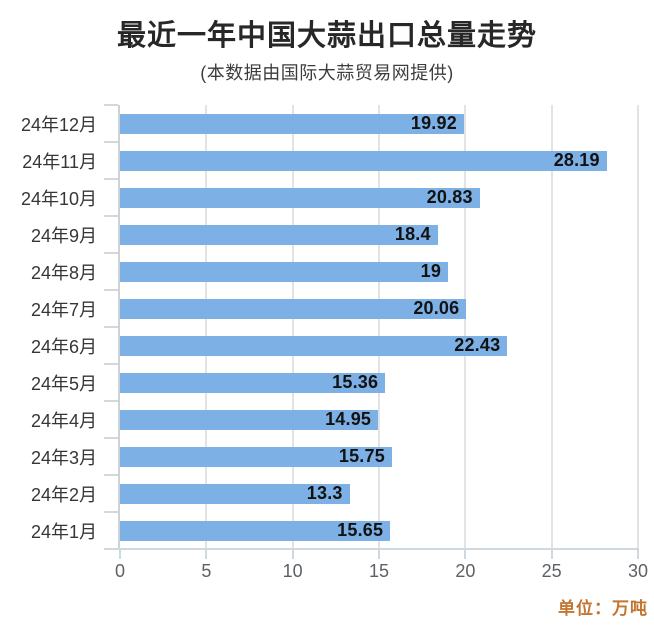  What do you see at coordinates (355, 382) in the screenshot?
I see `bar-value-label: 15.36` at bounding box center [355, 382].